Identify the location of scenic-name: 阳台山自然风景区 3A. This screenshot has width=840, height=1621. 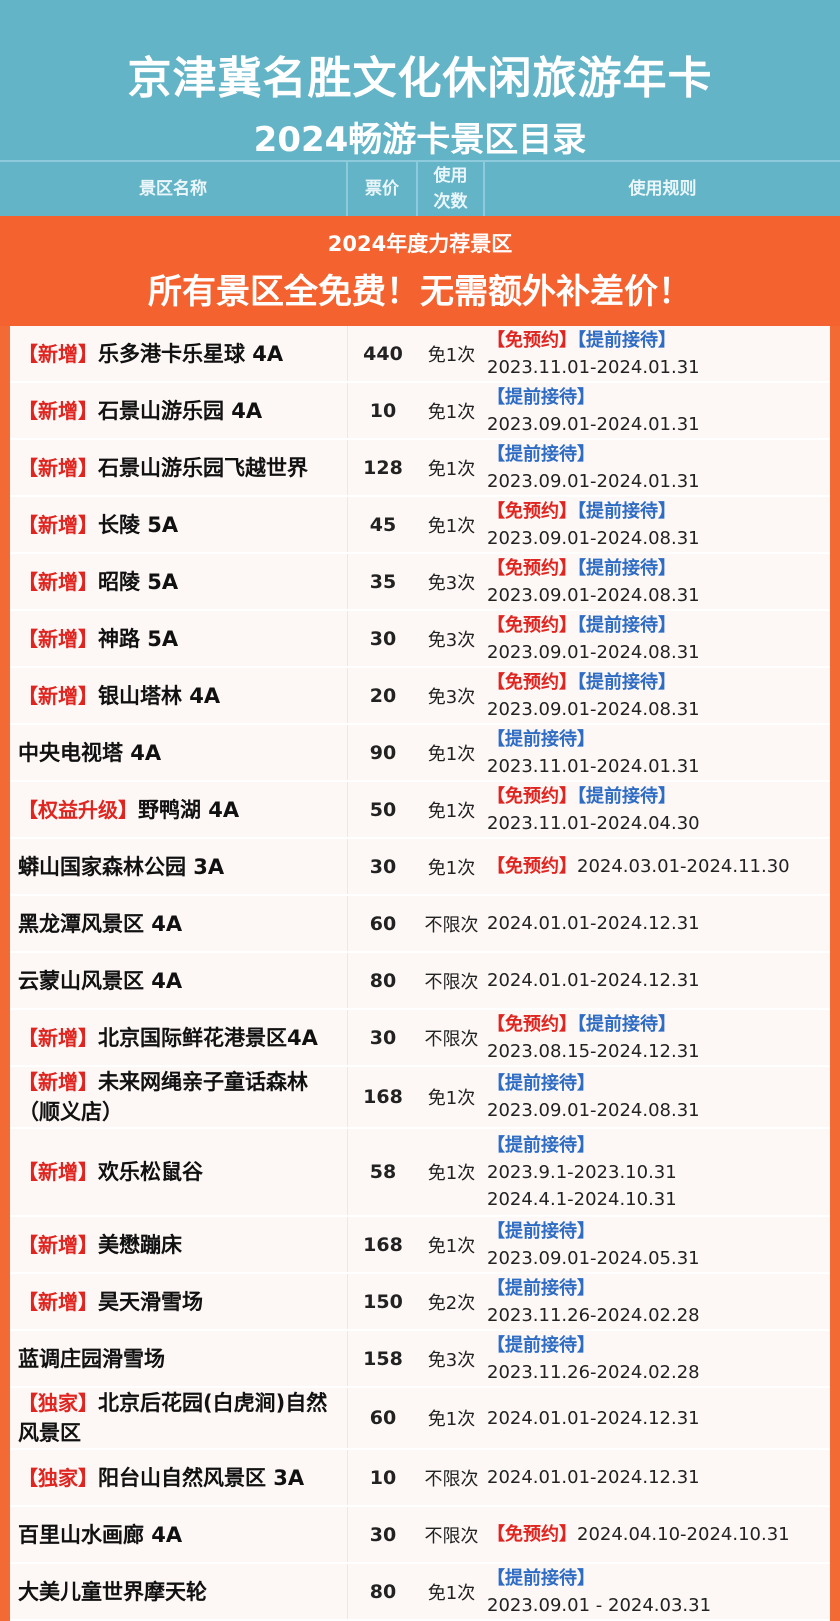
(201, 1477).